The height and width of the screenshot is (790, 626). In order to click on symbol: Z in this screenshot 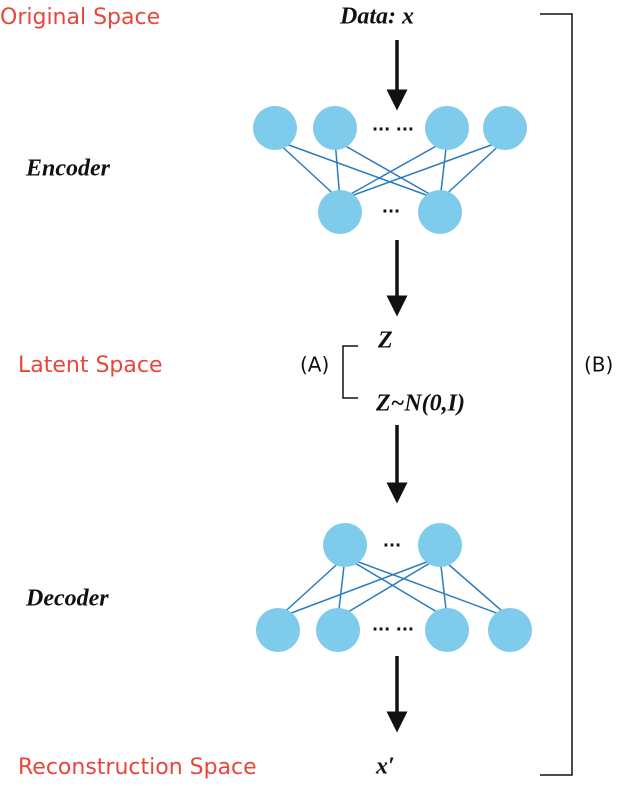, I will do `click(385, 341)`.